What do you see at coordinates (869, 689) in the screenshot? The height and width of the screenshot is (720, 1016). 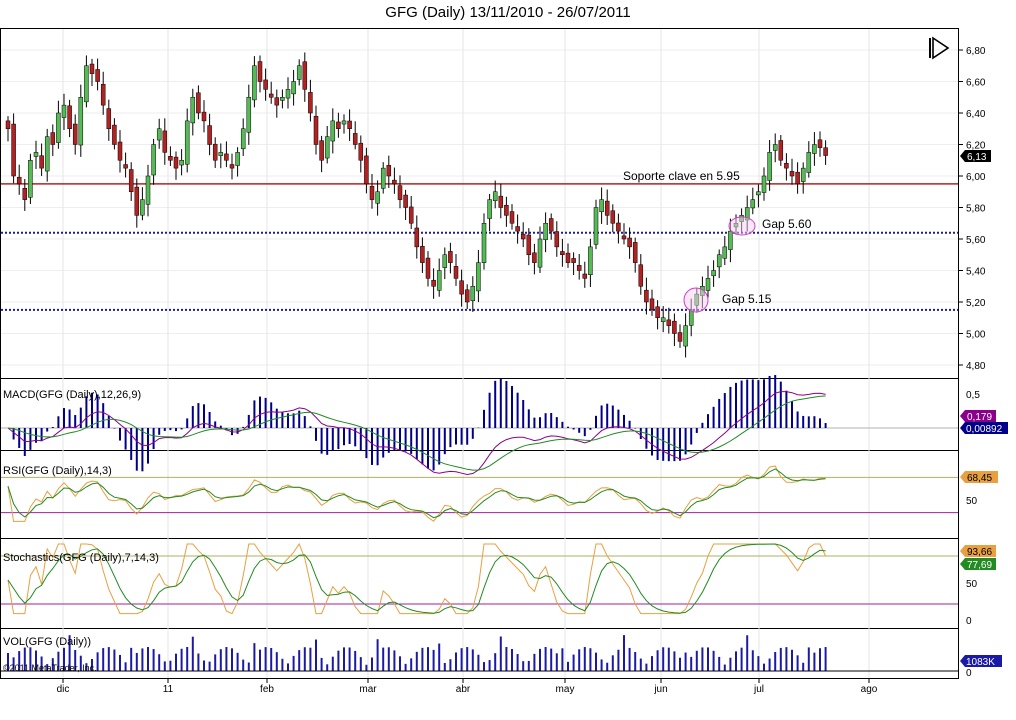 I see `date-label: ago` at bounding box center [869, 689].